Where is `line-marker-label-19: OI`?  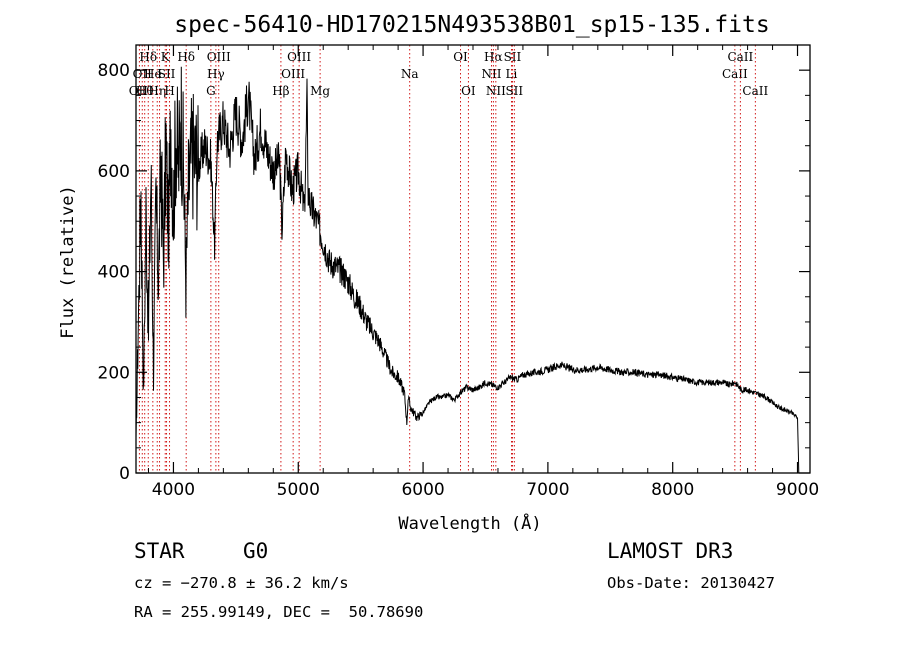 line-marker-label-19: OI is located at coordinates (460, 57).